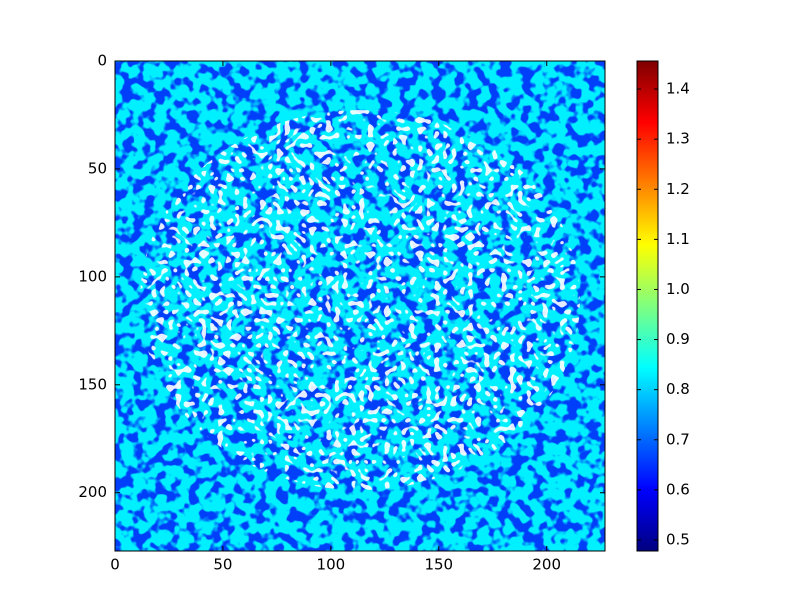 The height and width of the screenshot is (612, 812). Describe the element at coordinates (647, 306) in the screenshot. I see `colorbar` at that location.